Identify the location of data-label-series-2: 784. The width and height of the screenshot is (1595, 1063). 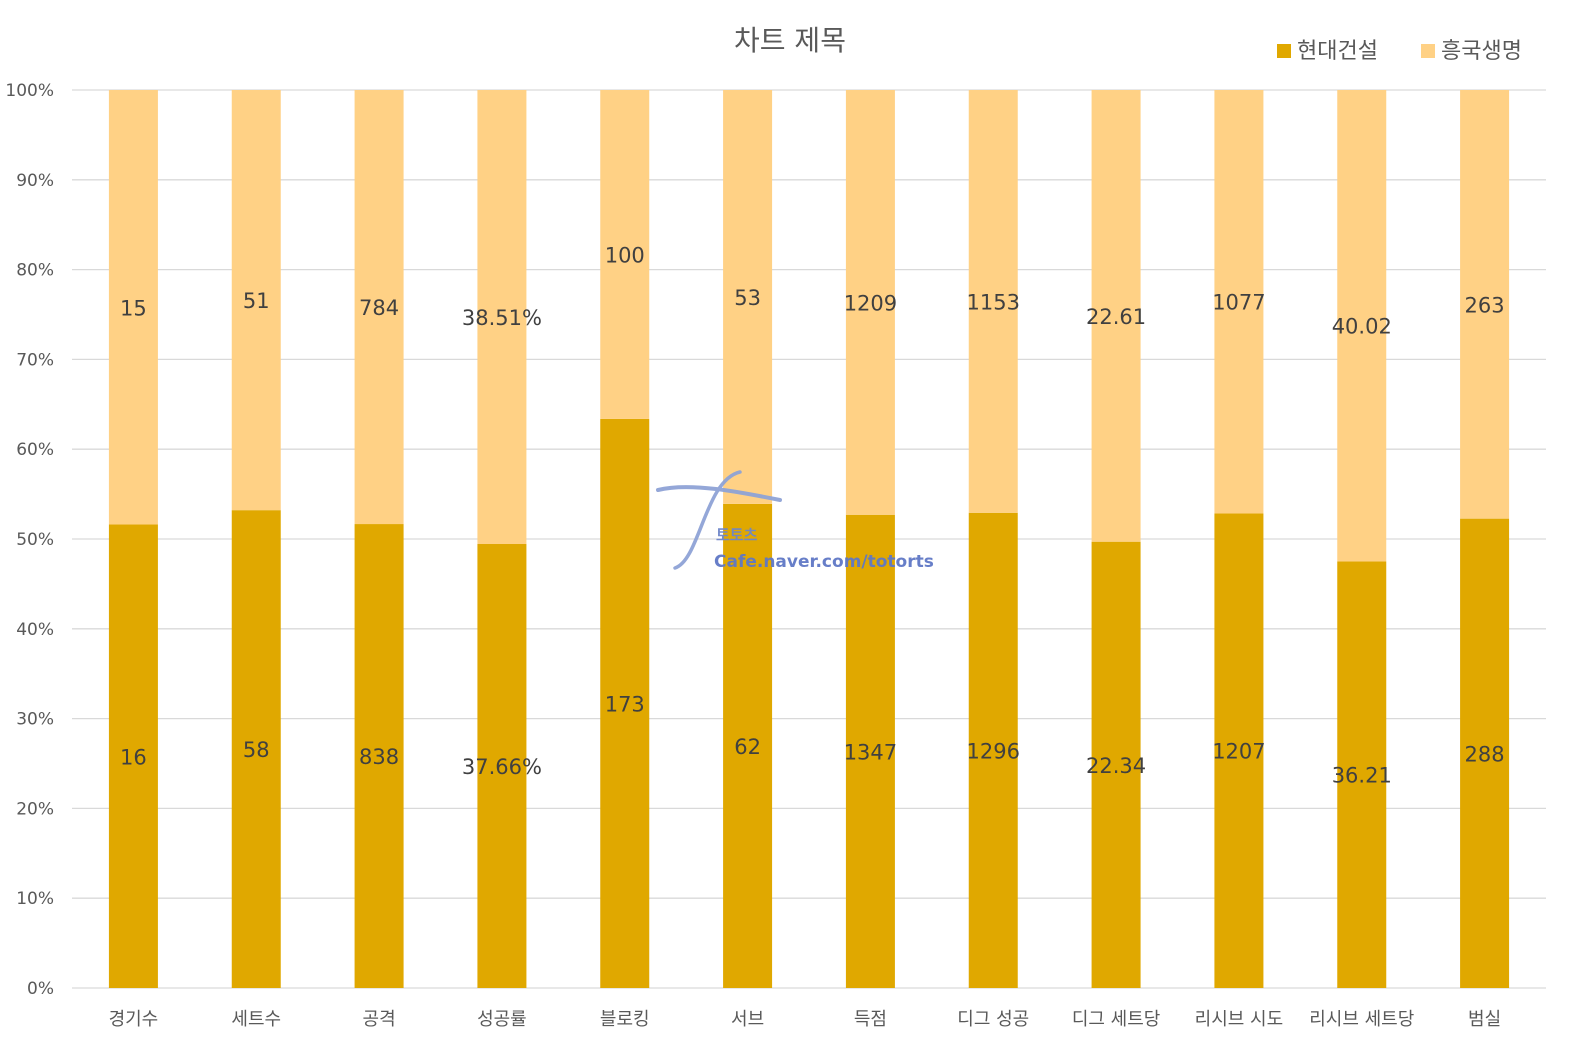
(379, 308).